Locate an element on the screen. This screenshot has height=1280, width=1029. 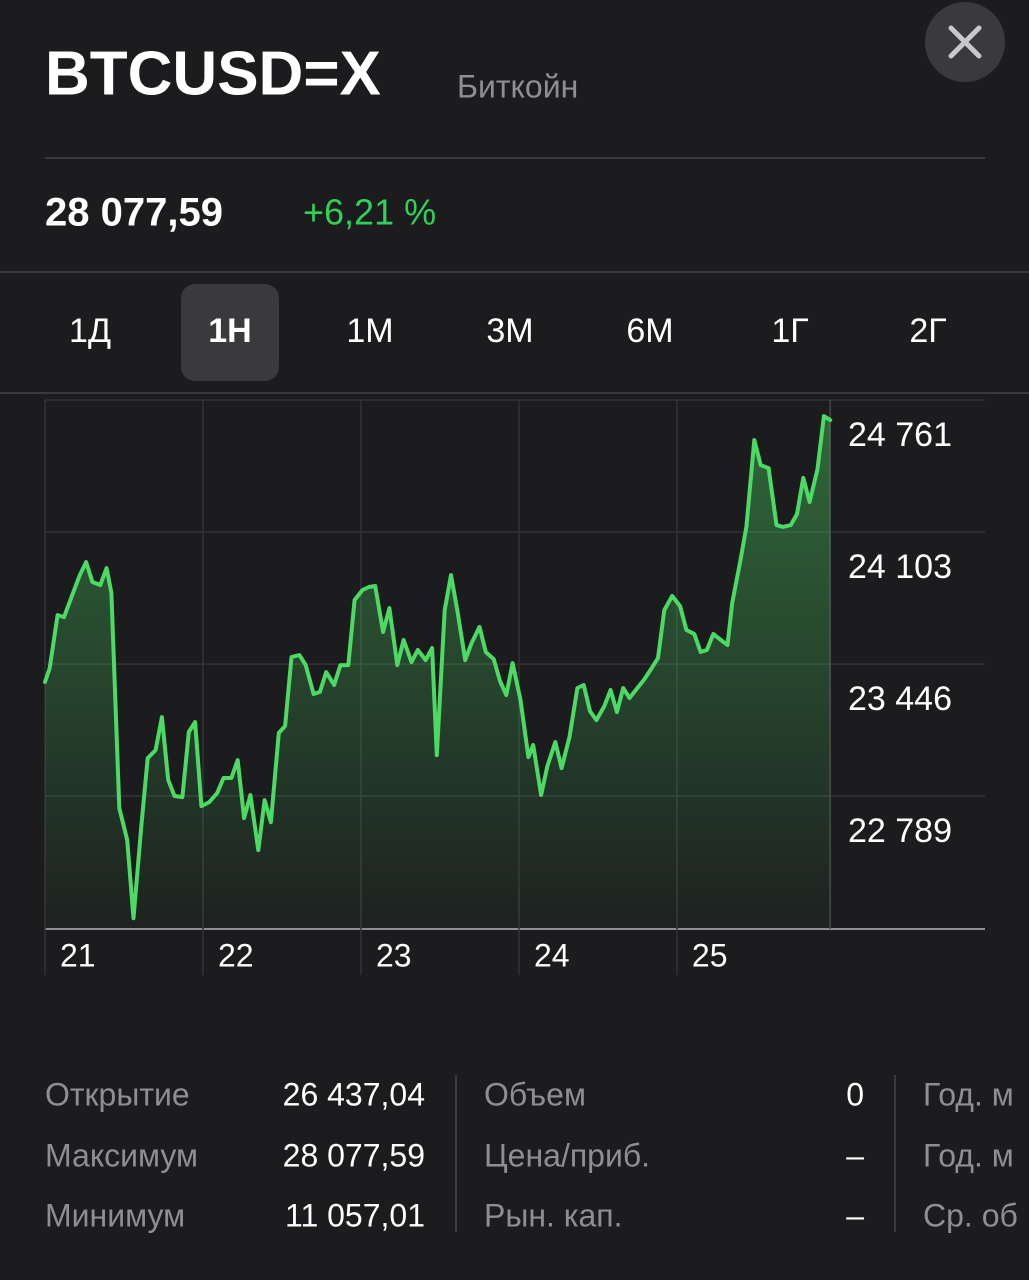
stat-label: Открытие is located at coordinates (117, 1094).